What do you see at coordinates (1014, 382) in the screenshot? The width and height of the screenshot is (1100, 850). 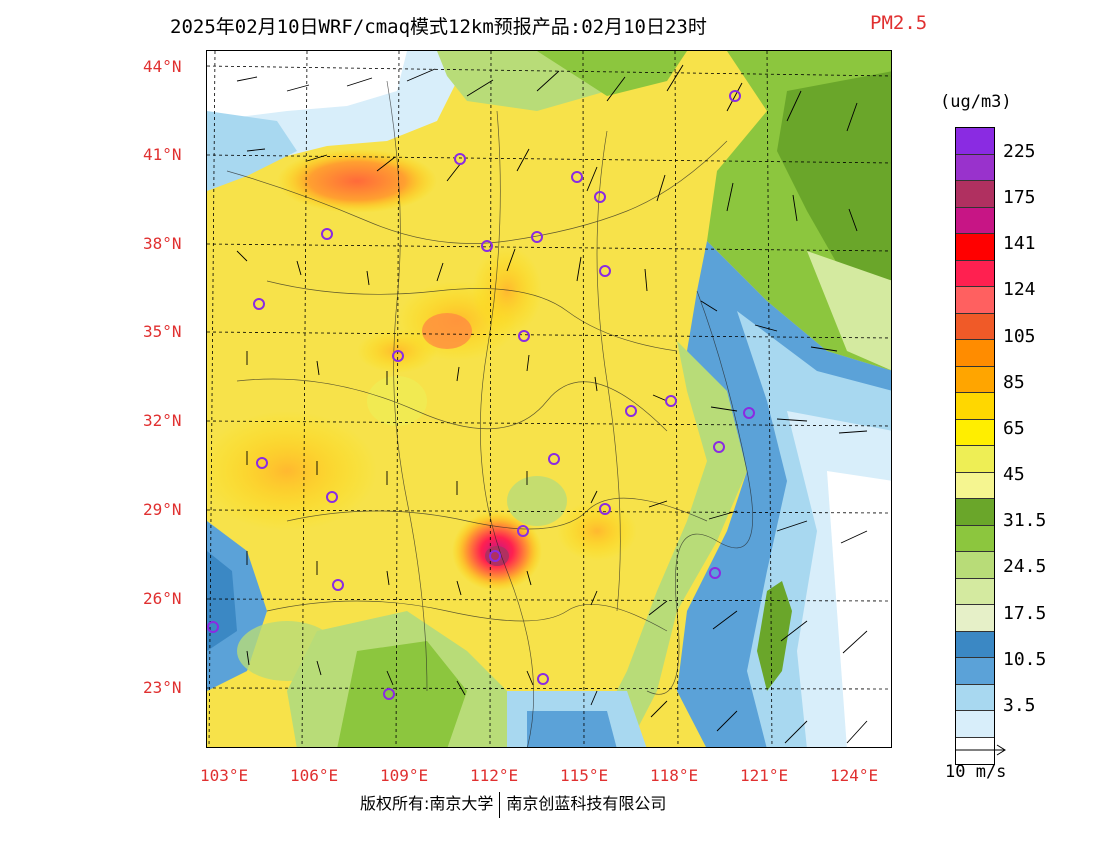 I see `colorbar-tick-label: 85` at bounding box center [1014, 382].